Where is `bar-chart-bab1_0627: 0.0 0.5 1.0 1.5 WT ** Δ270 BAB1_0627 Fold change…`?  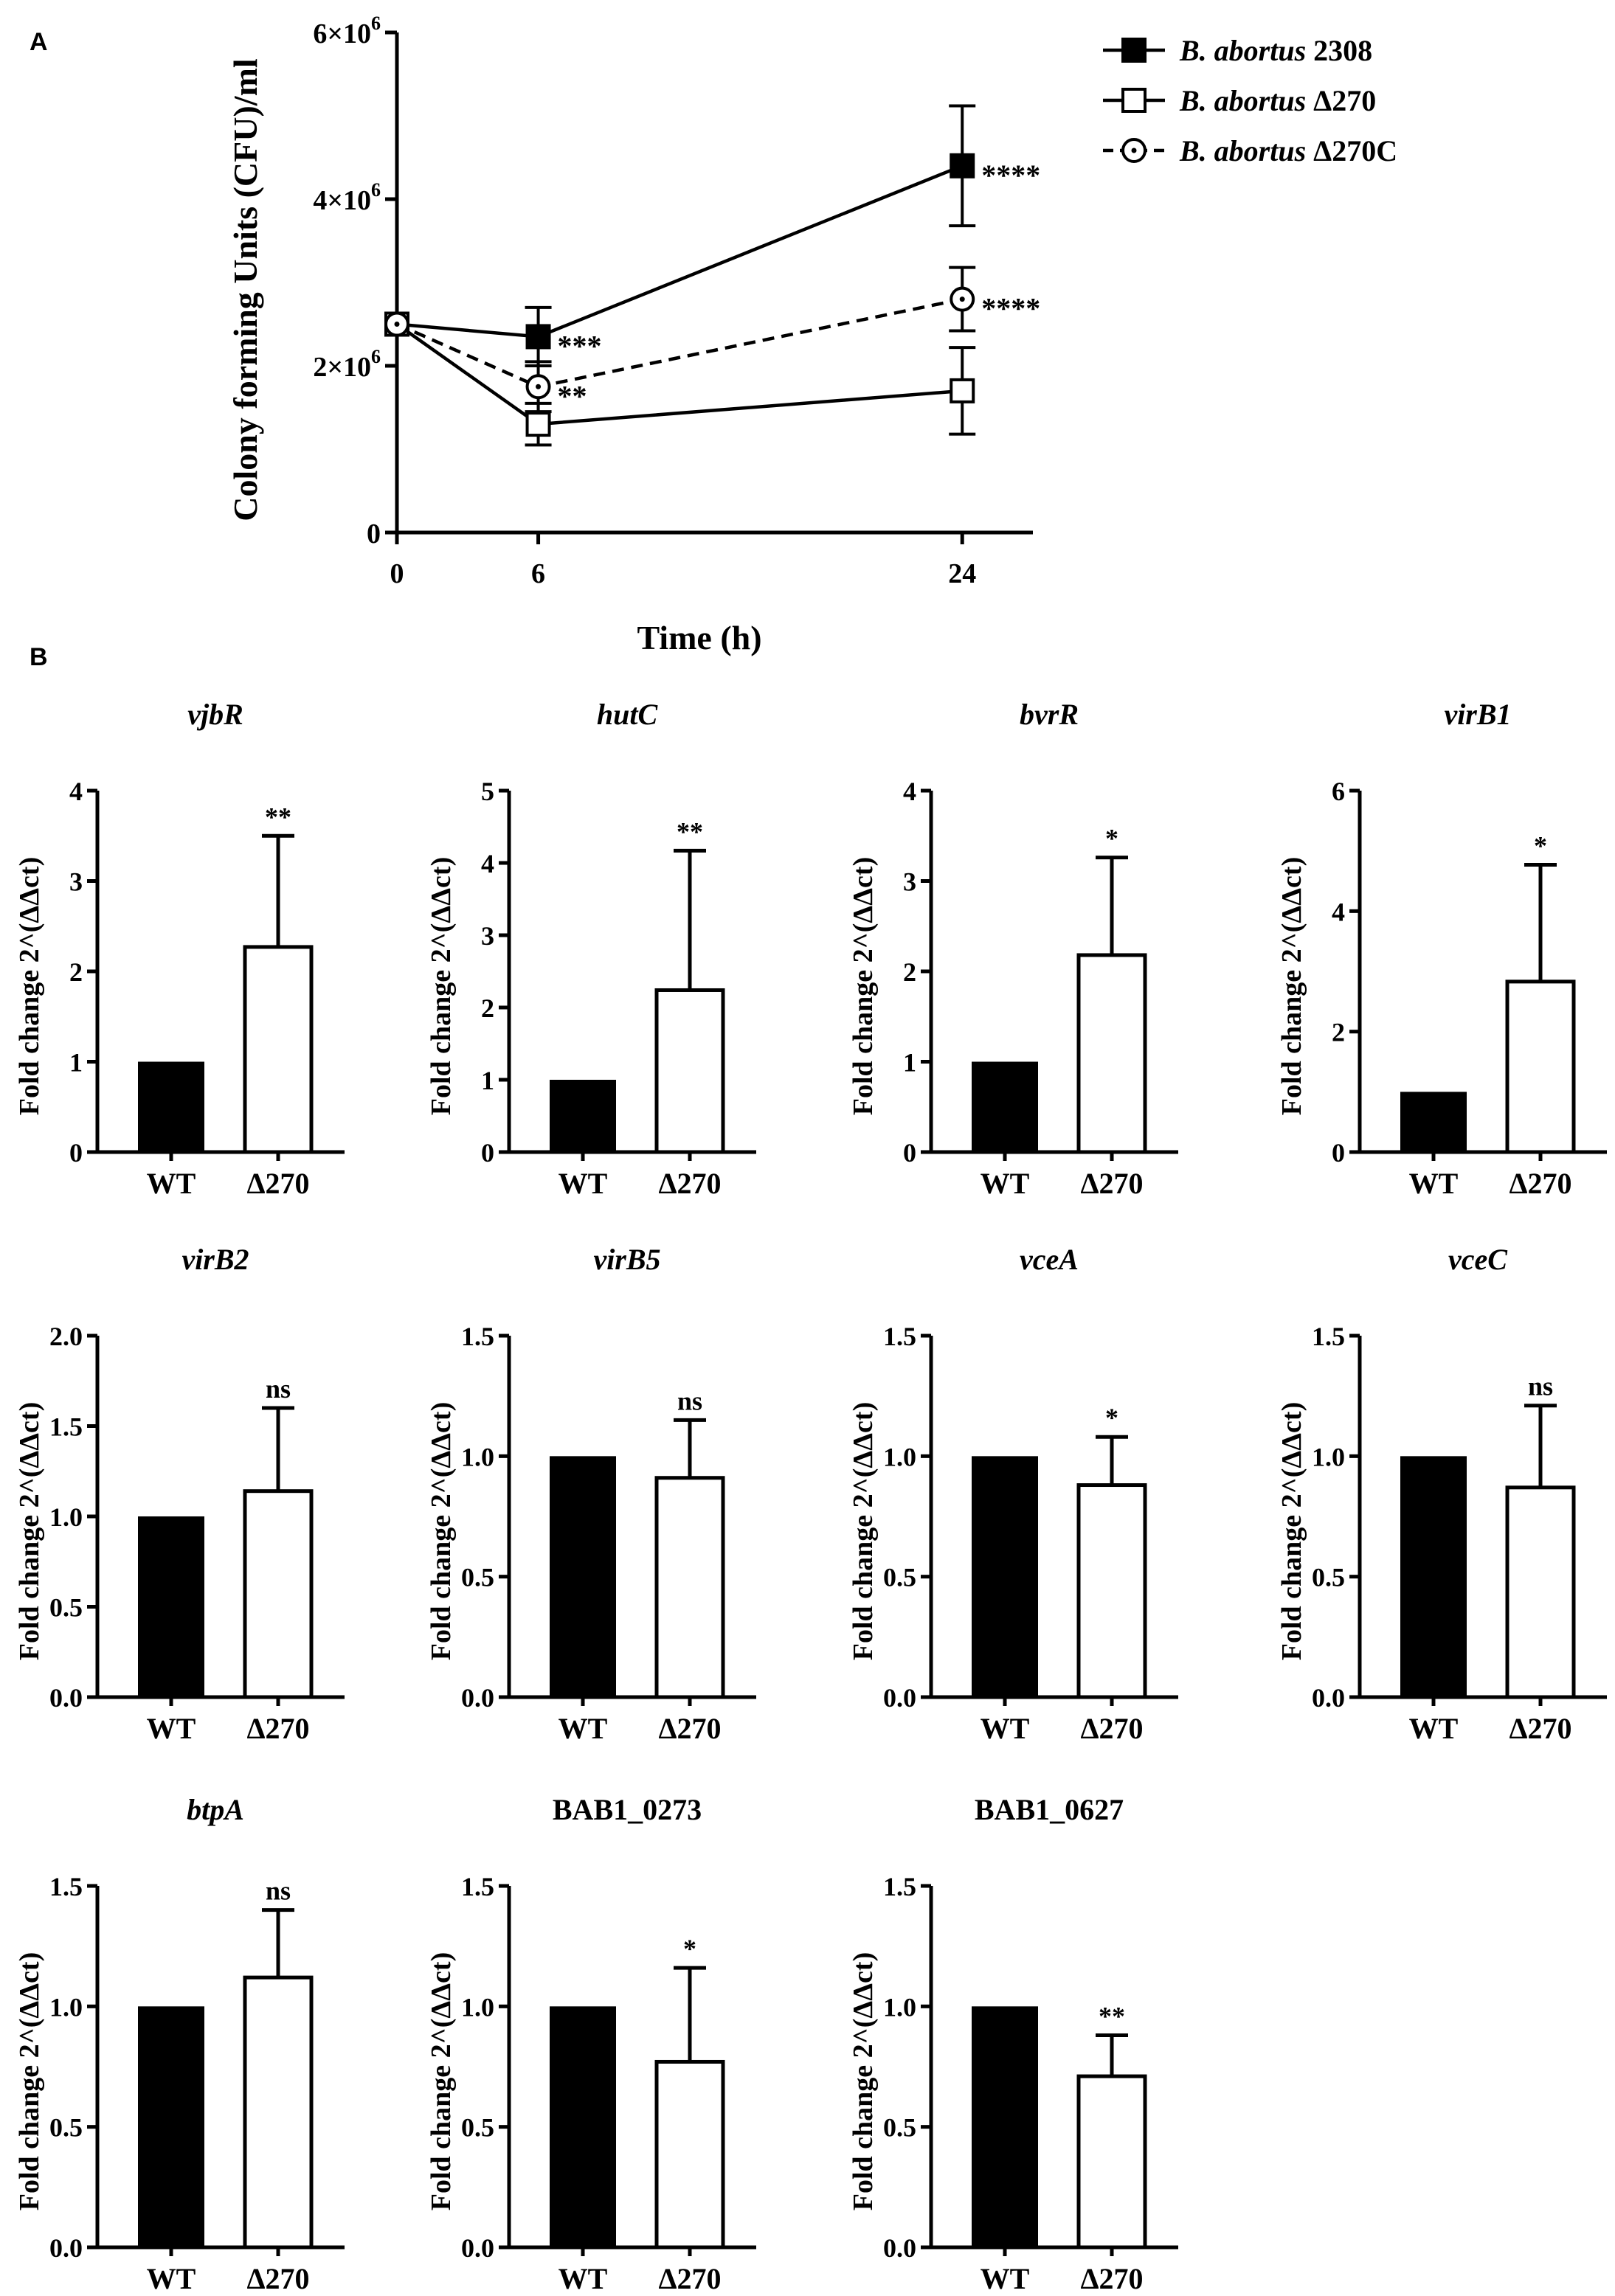
bar-chart-bab1_0627: 0.0 0.5 1.0 1.5 WT ** Δ270 BAB1_0627 Fold change… is located at coordinates (1013, 2044).